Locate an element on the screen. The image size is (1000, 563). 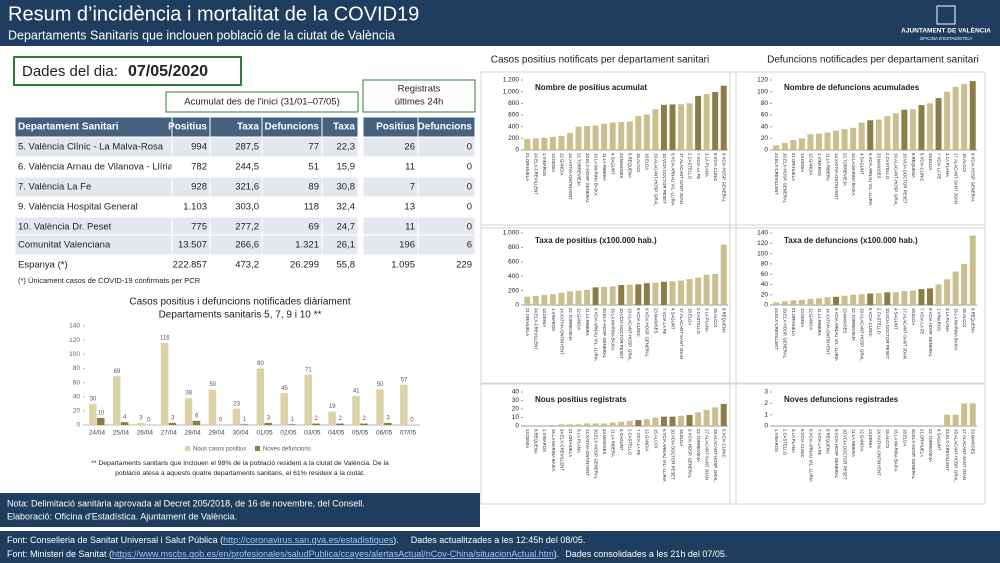
y-tick-label: 20 is located at coordinates (765, 138).